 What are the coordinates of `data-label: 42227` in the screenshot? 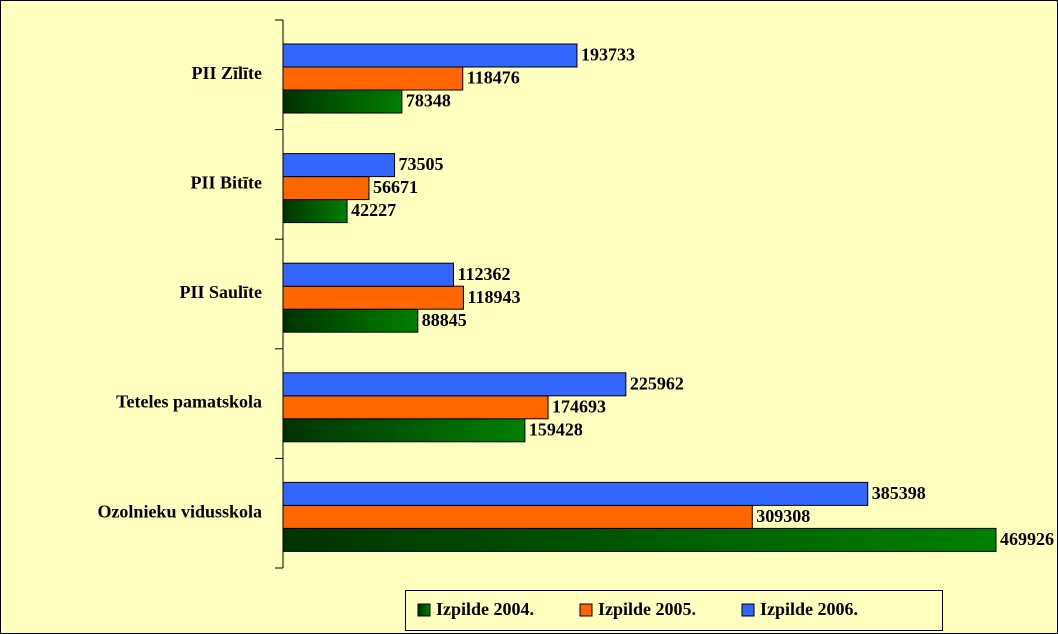 It's located at (373, 210).